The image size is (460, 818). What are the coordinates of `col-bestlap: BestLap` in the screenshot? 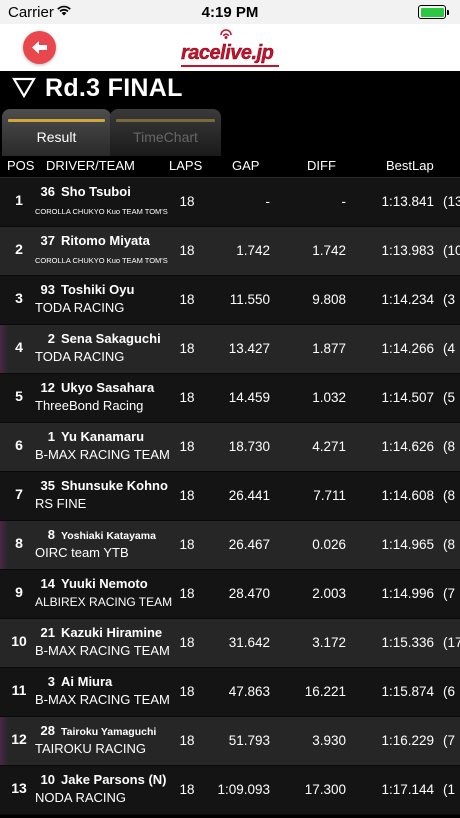 It's located at (410, 165).